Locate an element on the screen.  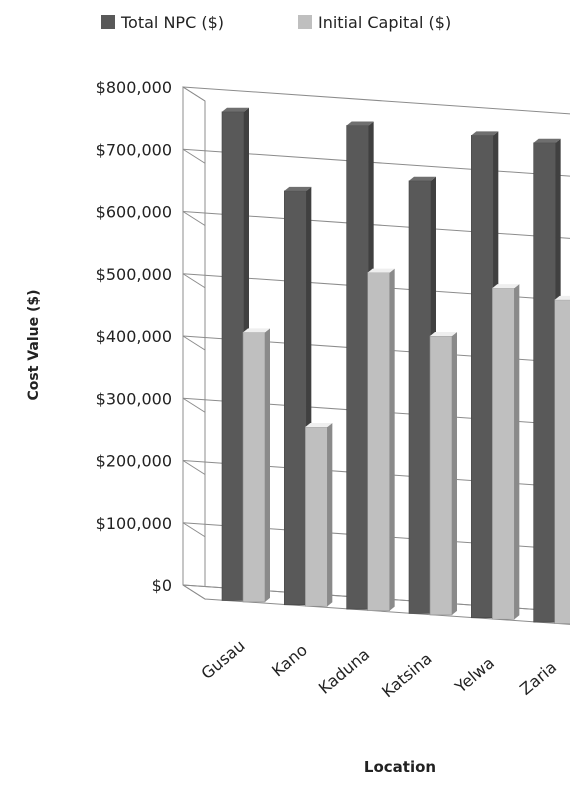
bar-kano-initial-capital is located at coordinates (319, 514).